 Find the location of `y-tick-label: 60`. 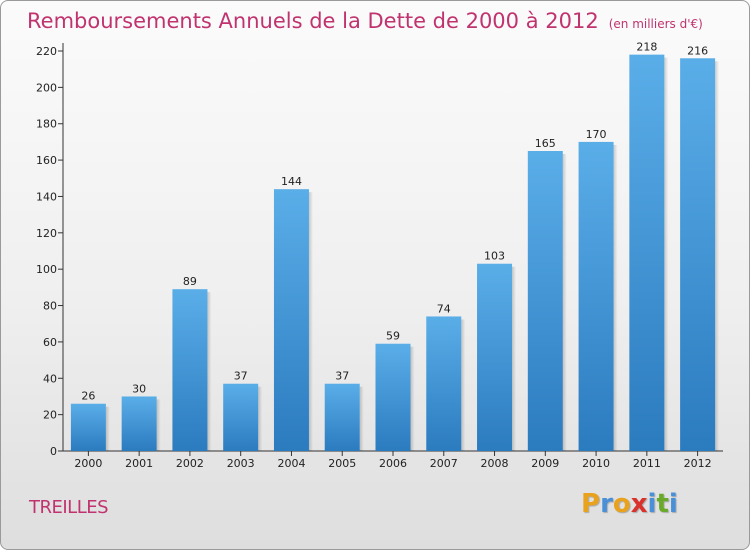

y-tick-label: 60 is located at coordinates (50, 342).